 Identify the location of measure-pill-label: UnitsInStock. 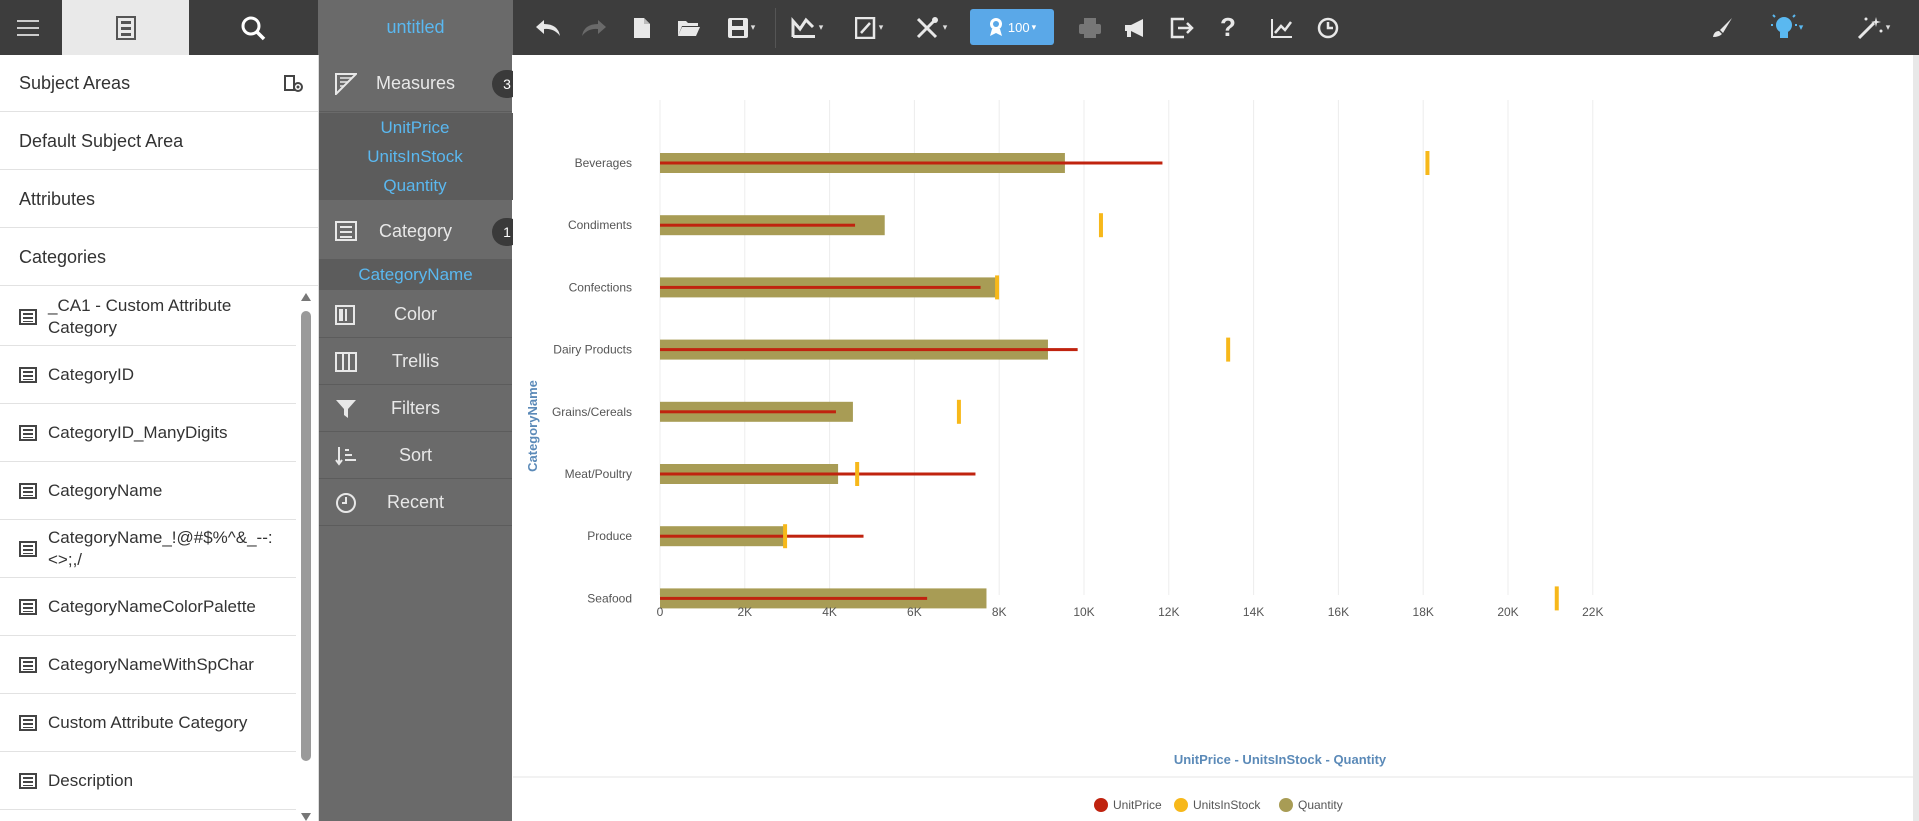
(415, 156).